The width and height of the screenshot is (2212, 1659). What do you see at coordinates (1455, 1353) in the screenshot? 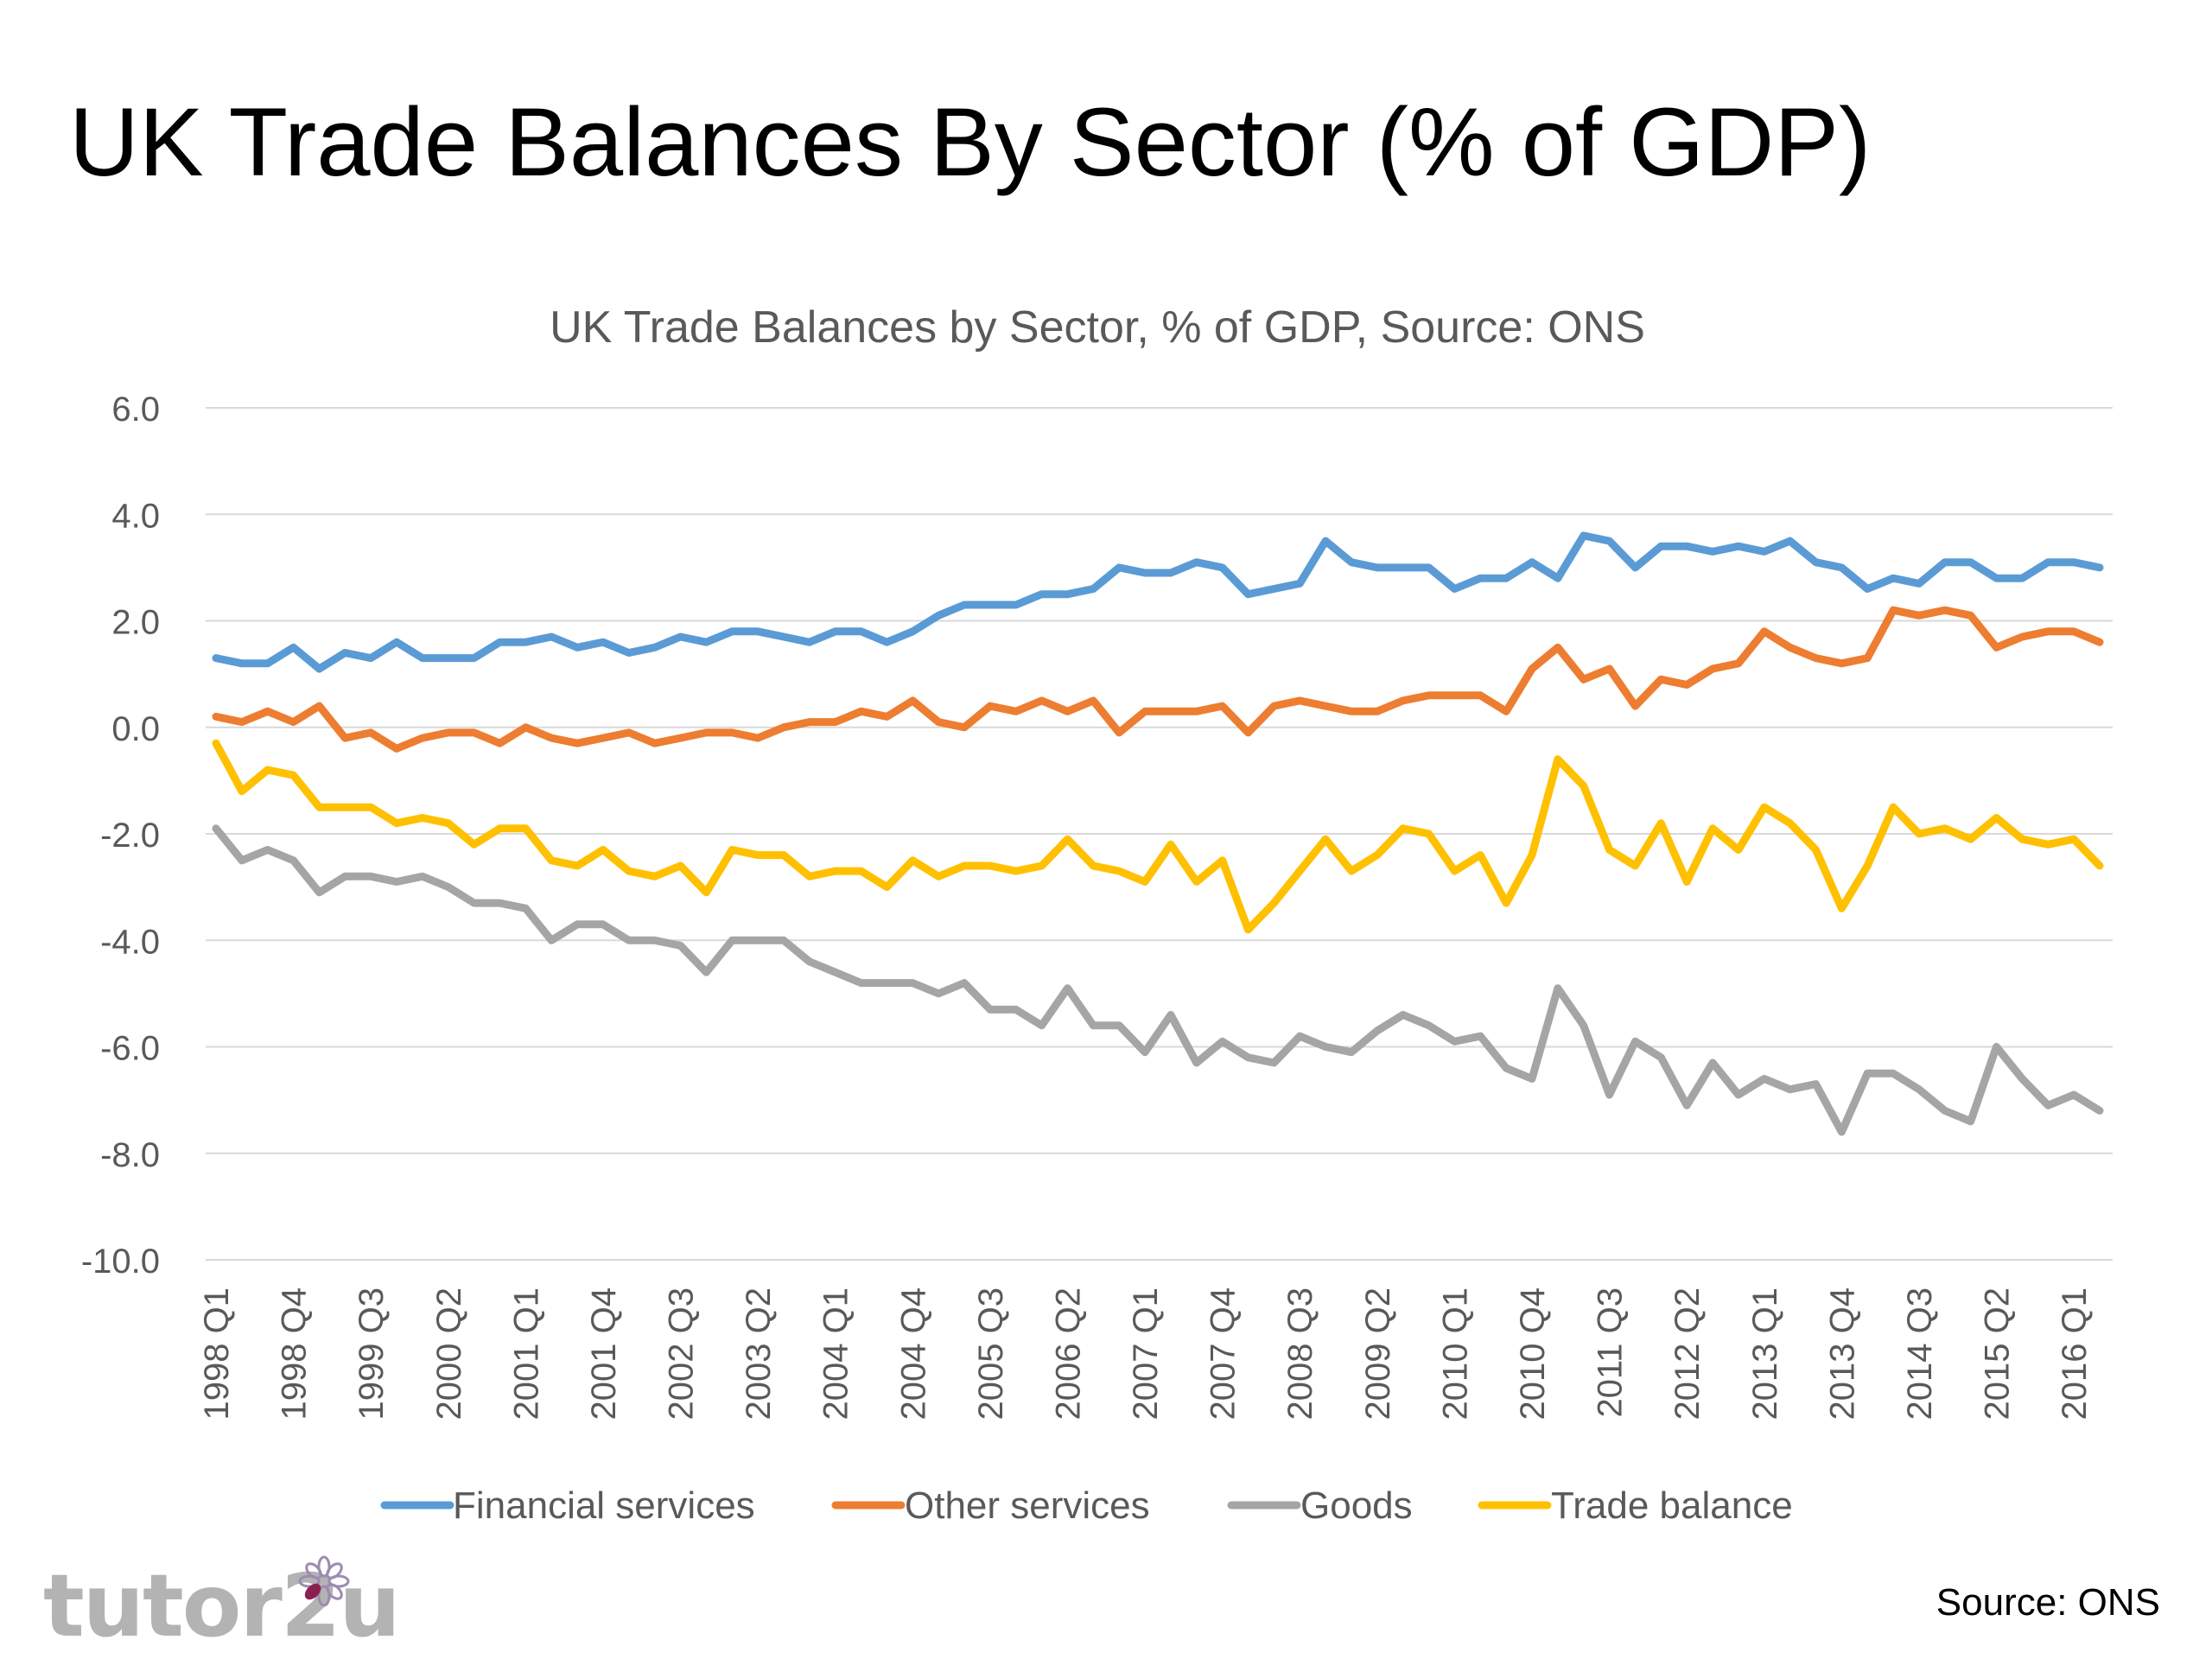
I see `x-tick-label: 2010 Q1` at bounding box center [1455, 1353].